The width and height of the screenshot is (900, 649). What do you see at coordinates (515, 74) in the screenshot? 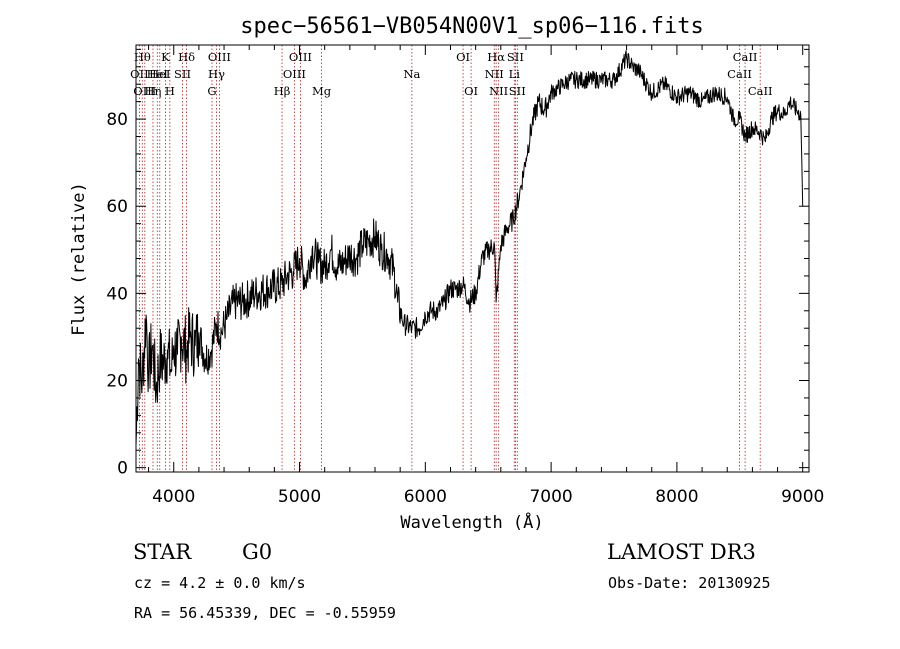
I see `line-label: Li` at bounding box center [515, 74].